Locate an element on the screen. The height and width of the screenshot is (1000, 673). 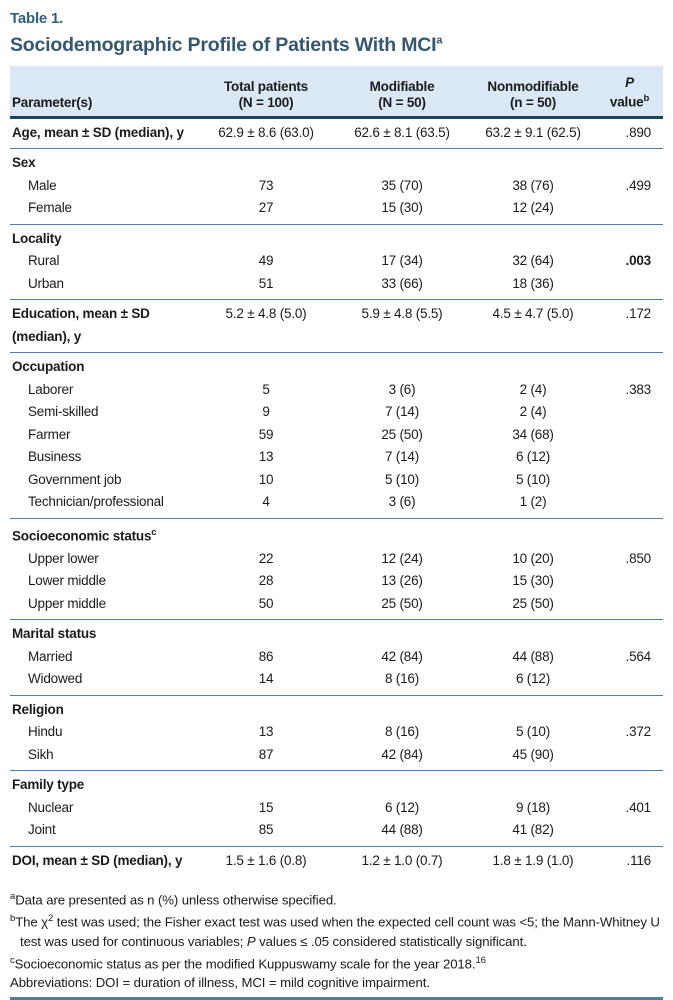
column-header-modifiable: Modifiable (N = 50) is located at coordinates (402, 94).